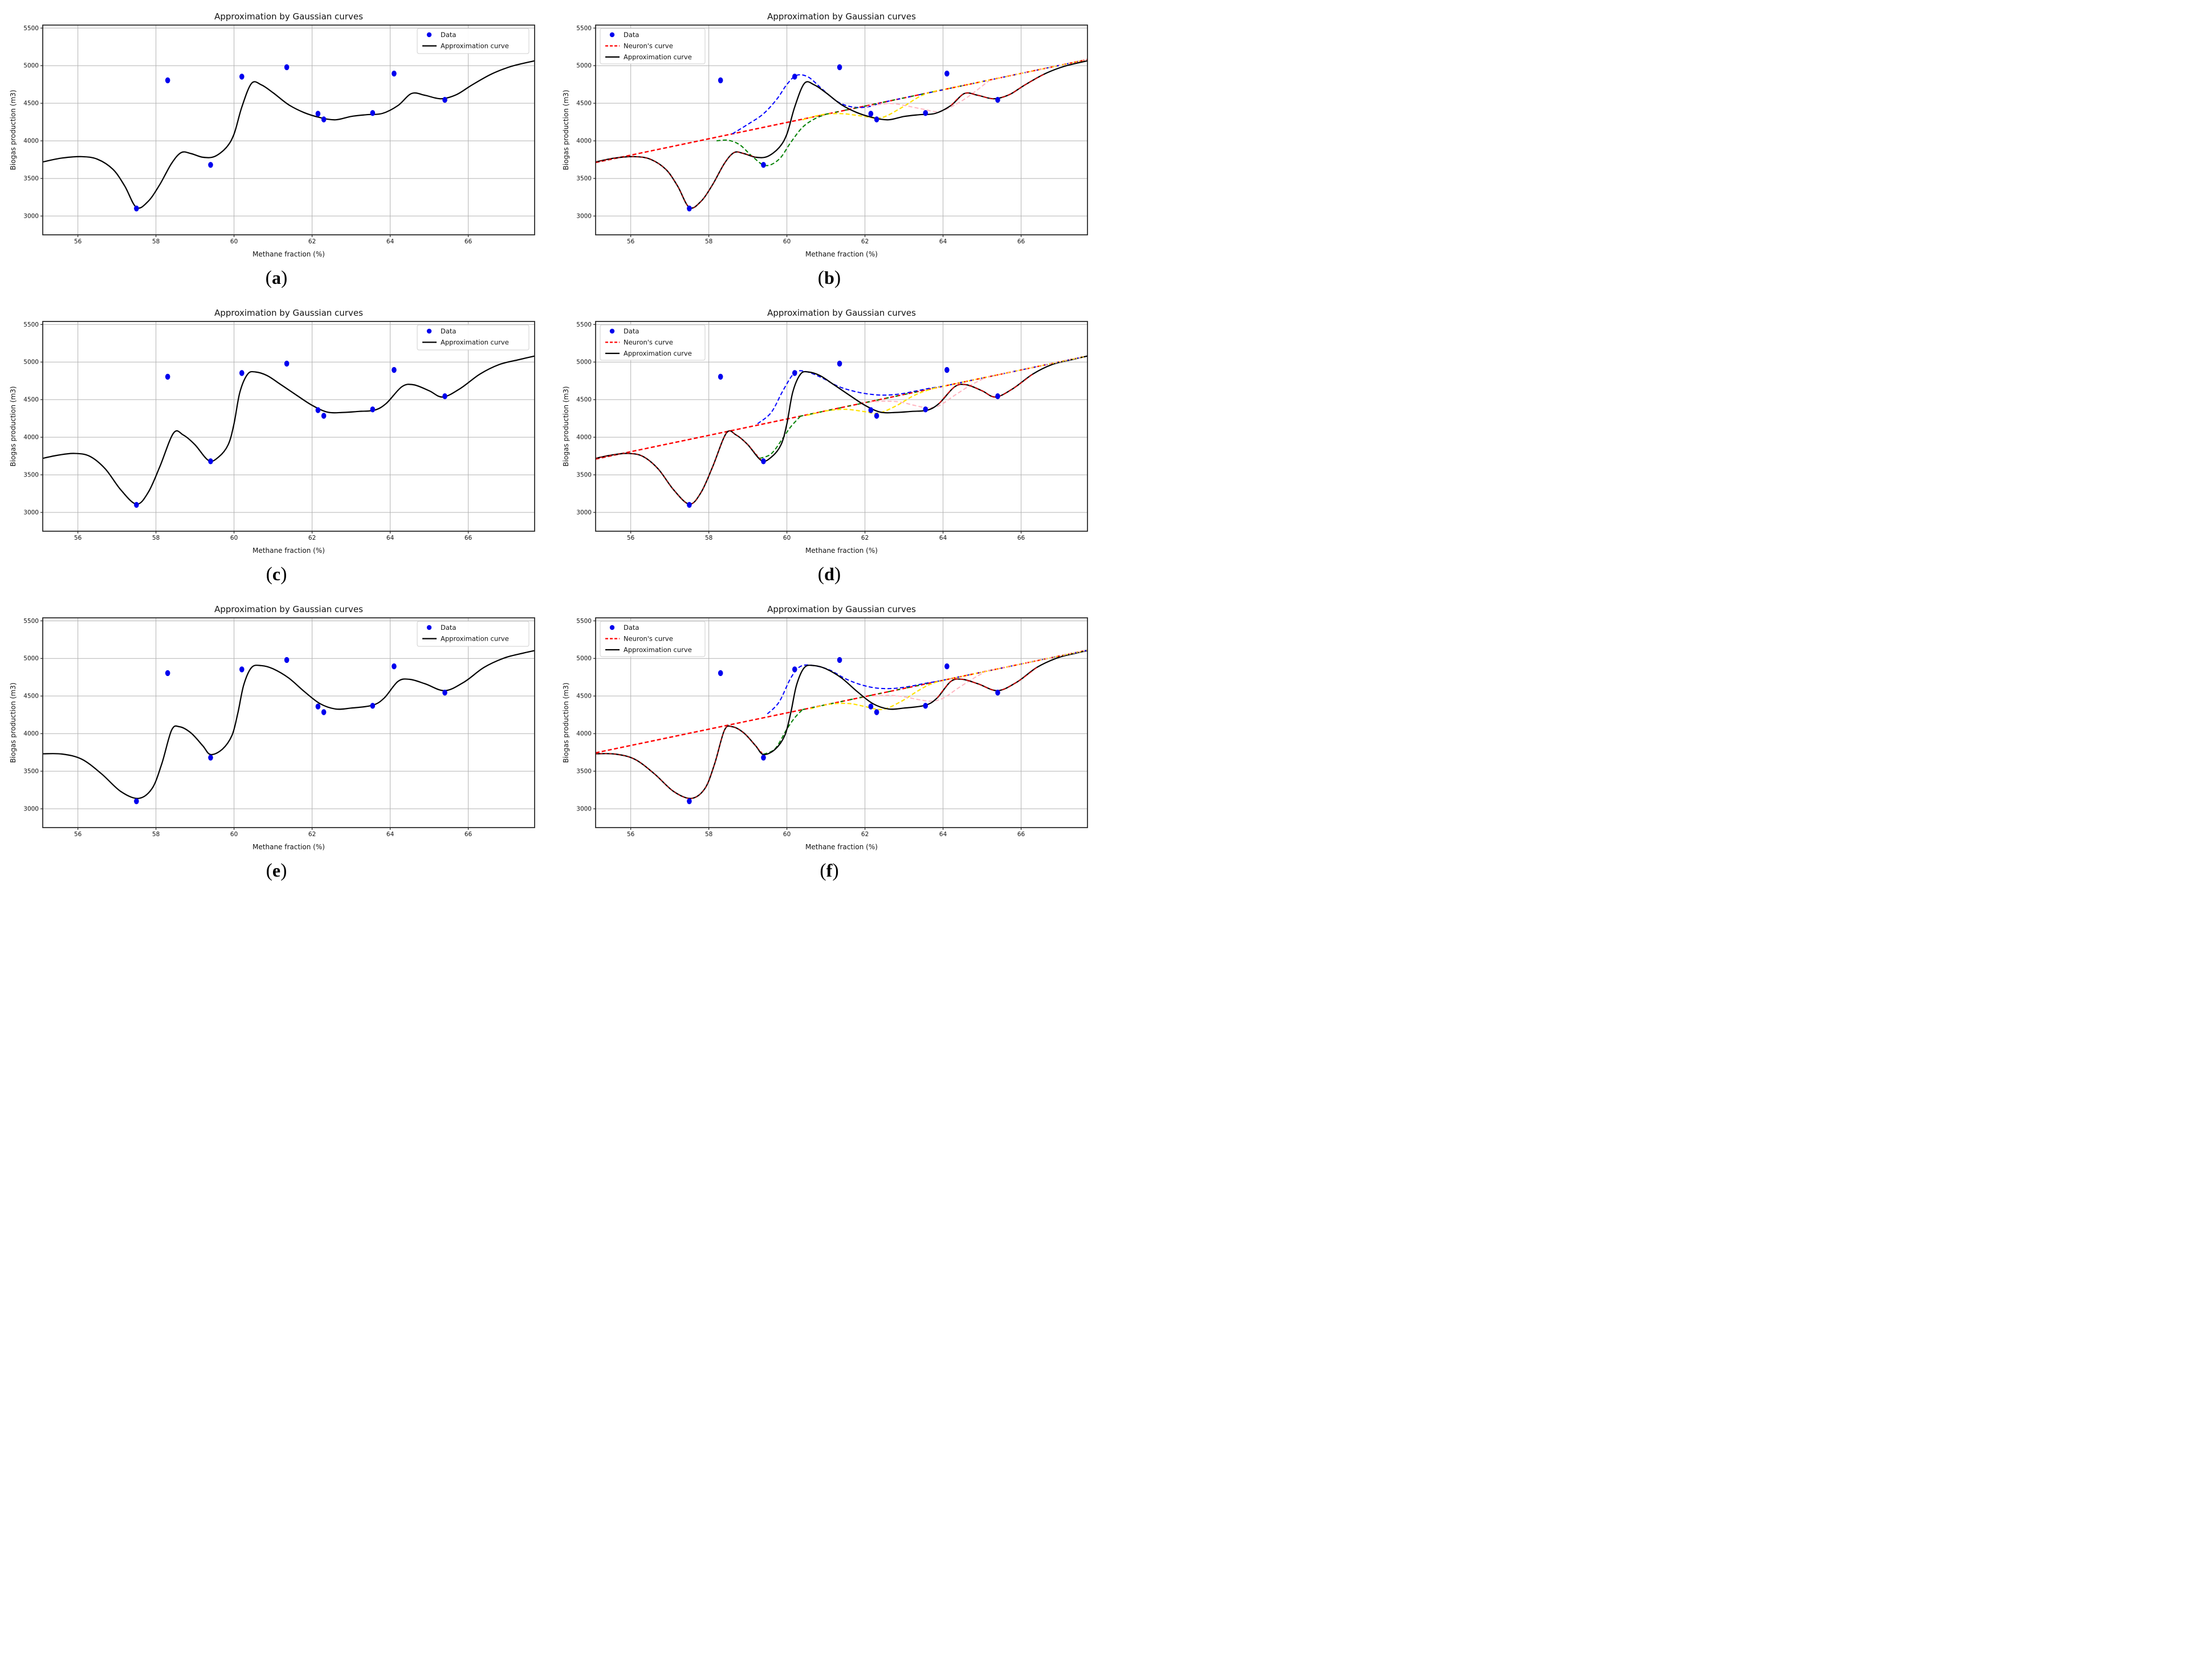 Image resolution: width=2212 pixels, height=1670 pixels. I want to click on caption-letter: d, so click(829, 574).